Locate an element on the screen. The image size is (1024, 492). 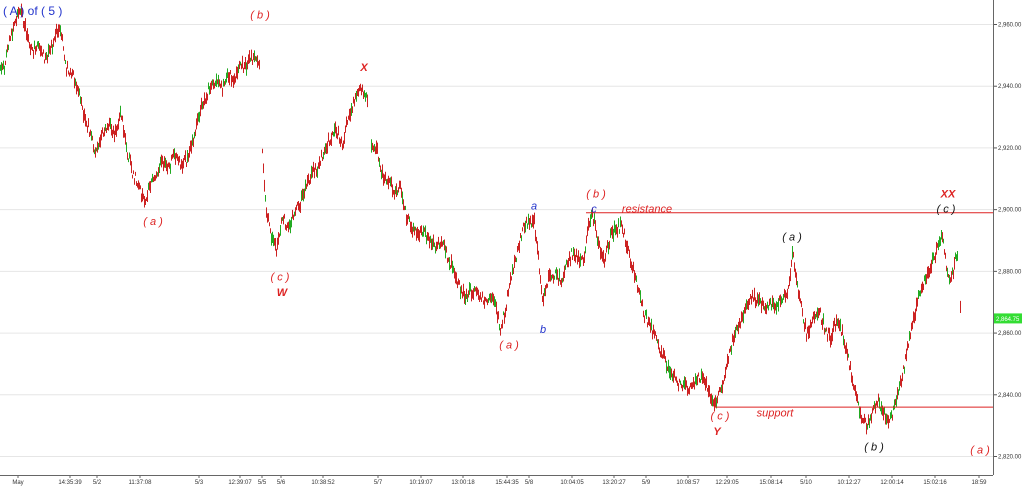
x-tick-label: 15:44:35 is located at coordinates (507, 483).